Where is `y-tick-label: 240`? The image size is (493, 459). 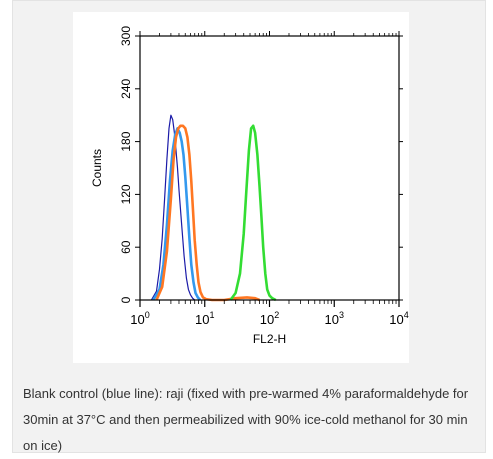 y-tick-label: 240 is located at coordinates (126, 88).